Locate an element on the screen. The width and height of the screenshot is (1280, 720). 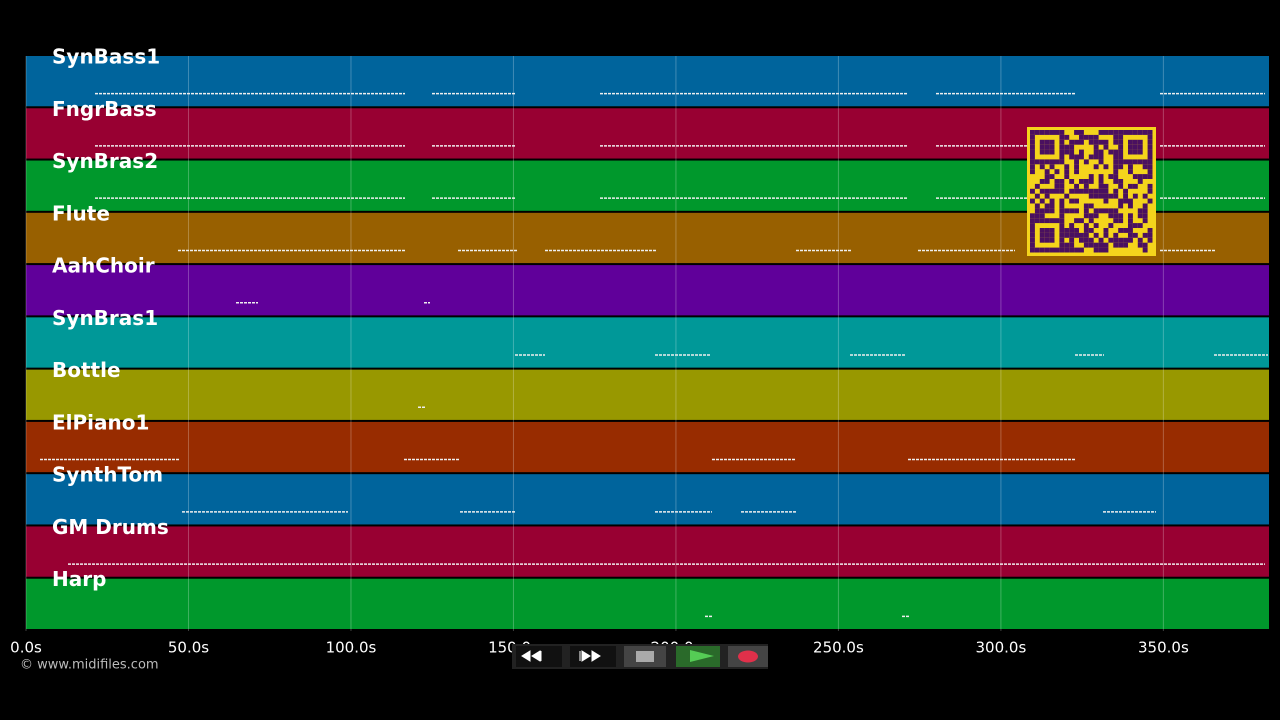
track-label: AahChoir is located at coordinates (103, 266).